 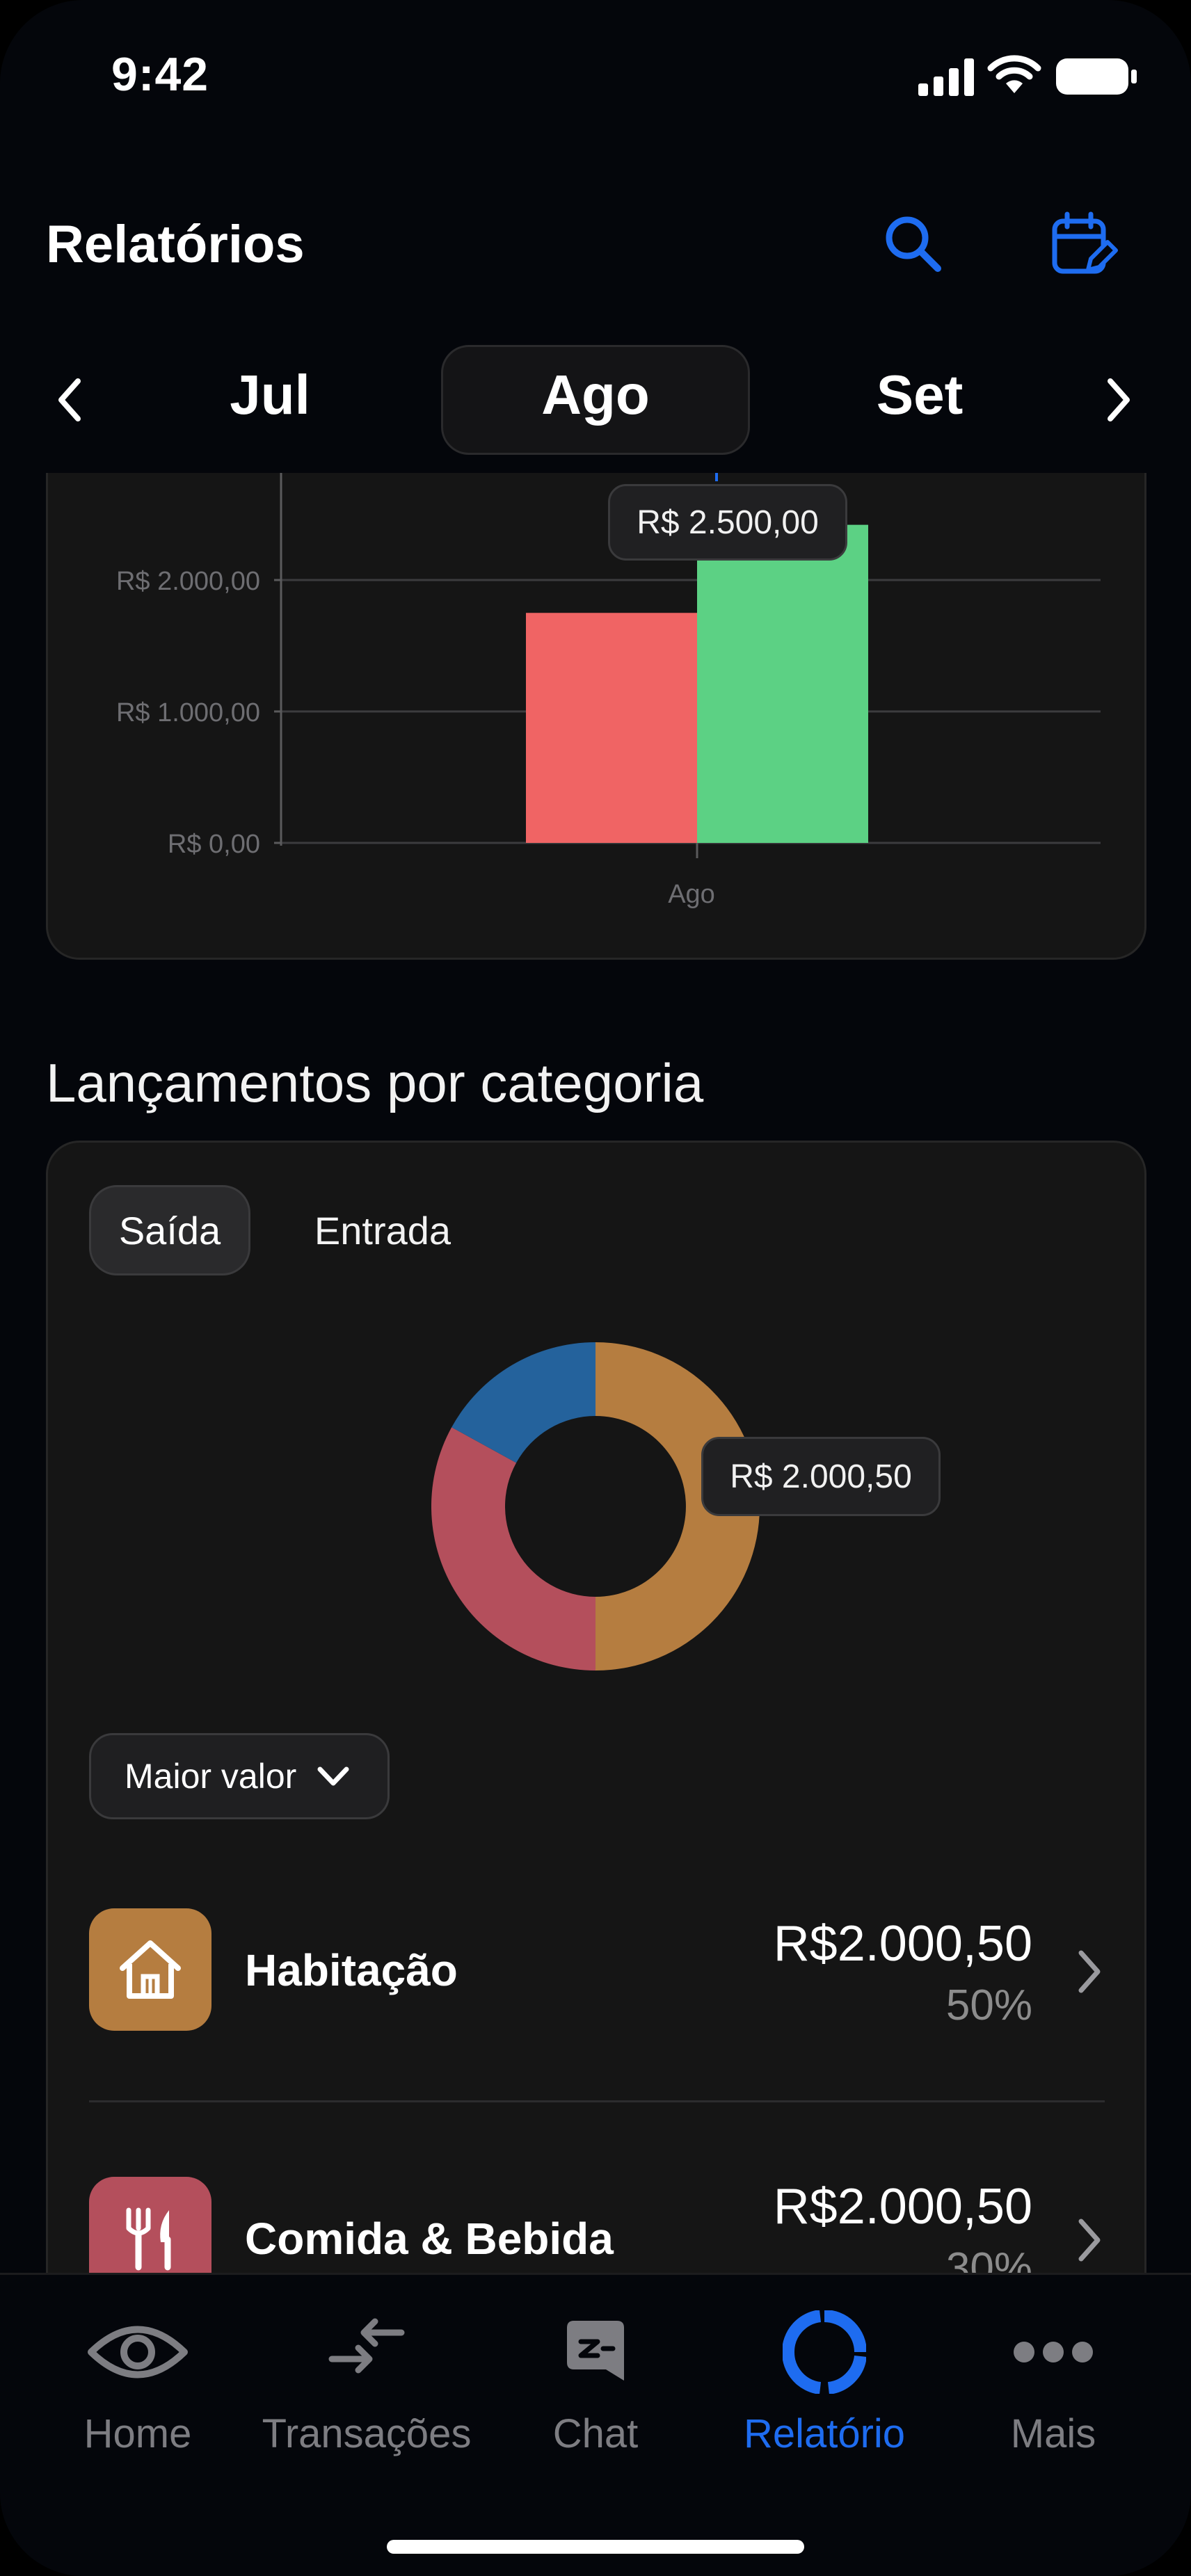 I want to click on tab-relatorio: Relatório, so click(x=824, y=2393).